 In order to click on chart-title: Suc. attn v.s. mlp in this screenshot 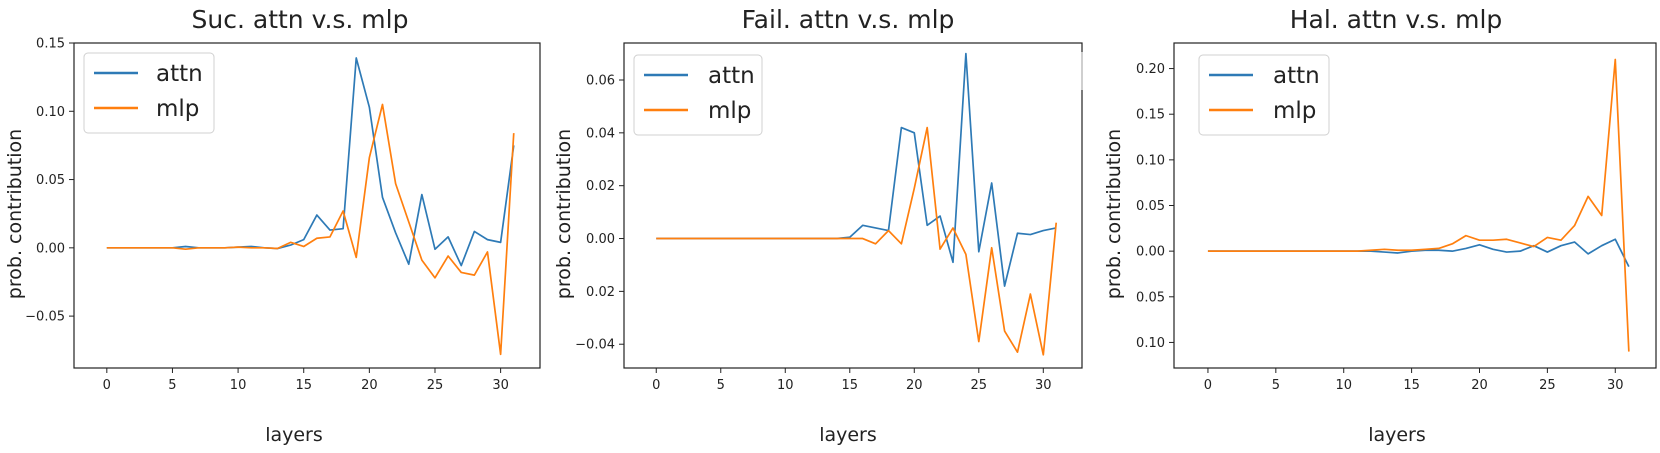, I will do `click(300, 19)`.